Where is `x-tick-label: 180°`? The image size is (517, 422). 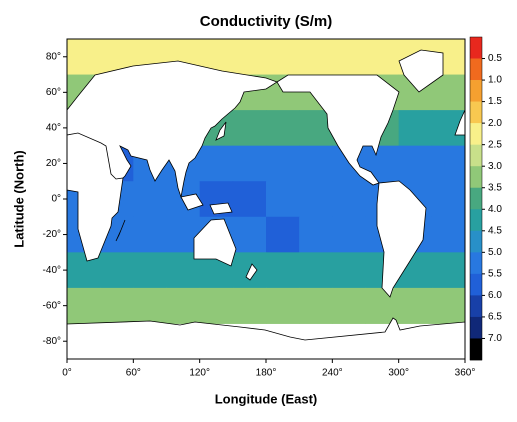 x-tick-label: 180° is located at coordinates (266, 373).